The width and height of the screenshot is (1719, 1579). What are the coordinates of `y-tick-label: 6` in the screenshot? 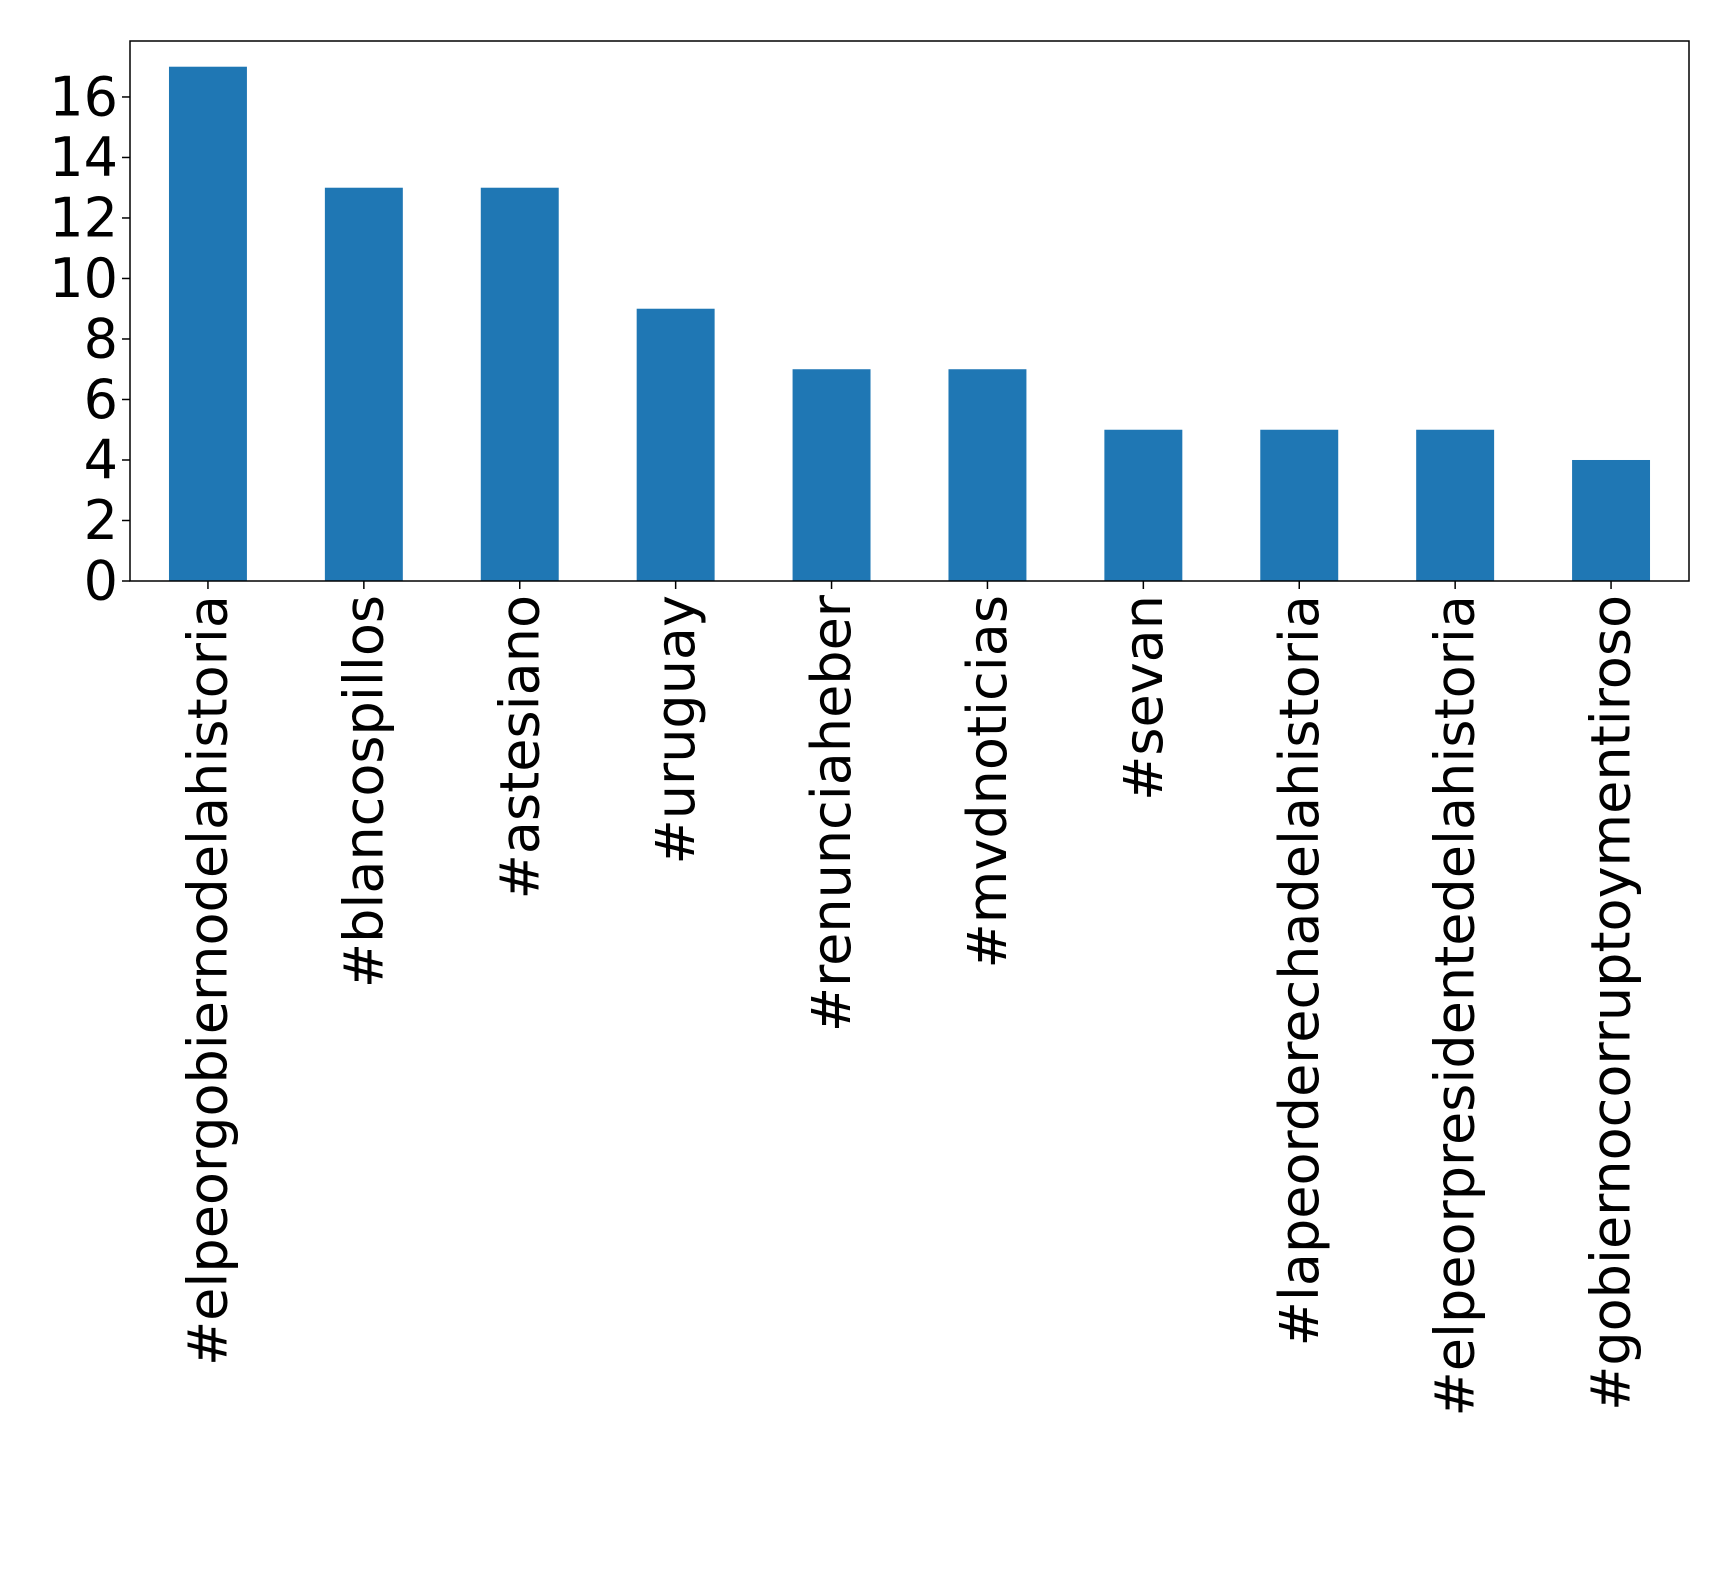 It's located at (101, 399).